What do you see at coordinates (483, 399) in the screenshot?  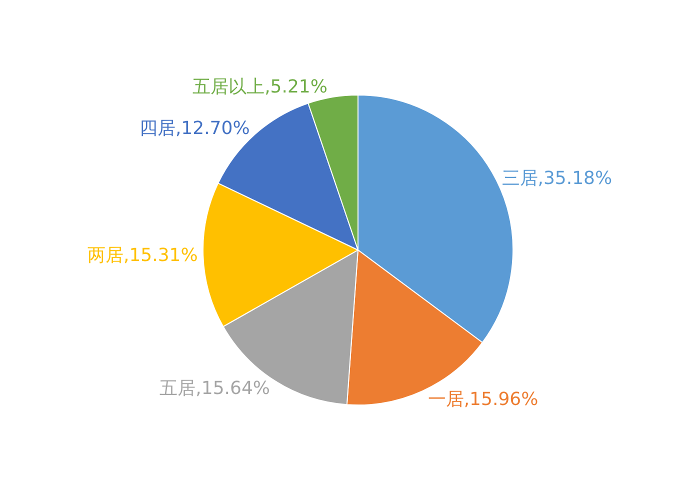 I see `slice-label: 一居,15.96%` at bounding box center [483, 399].